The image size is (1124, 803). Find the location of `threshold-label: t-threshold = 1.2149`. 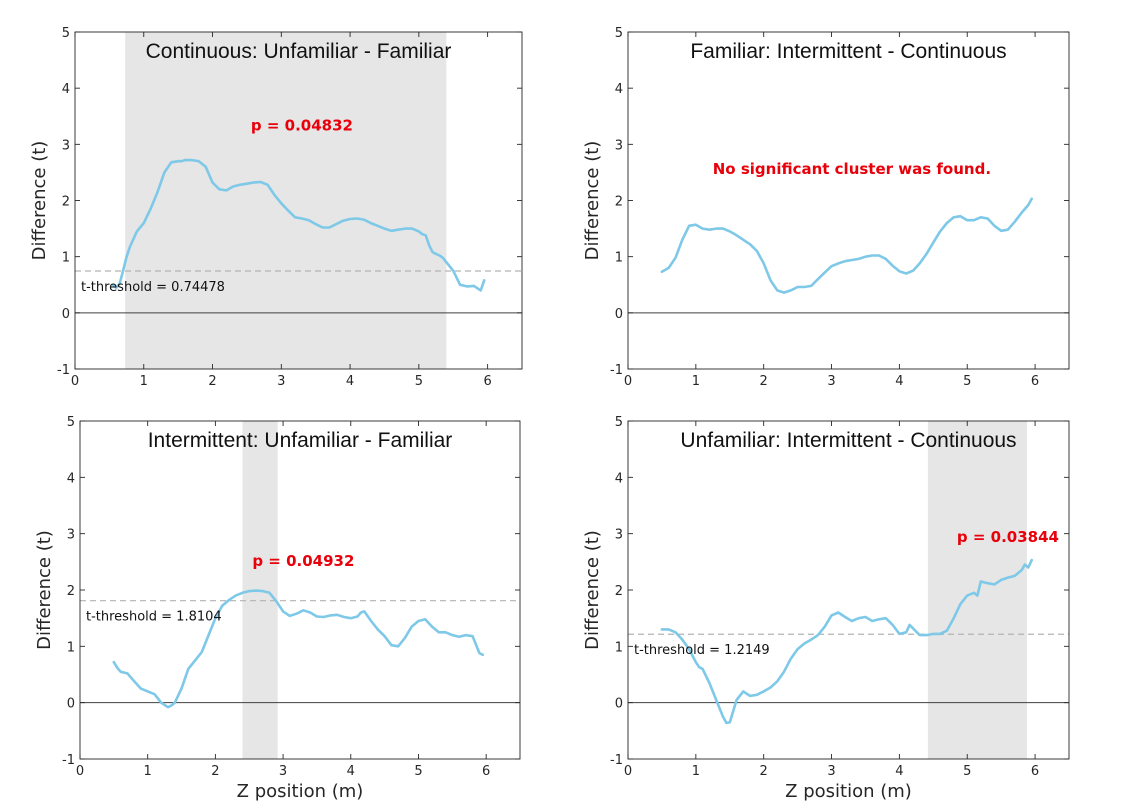

threshold-label: t-threshold = 1.2149 is located at coordinates (702, 650).